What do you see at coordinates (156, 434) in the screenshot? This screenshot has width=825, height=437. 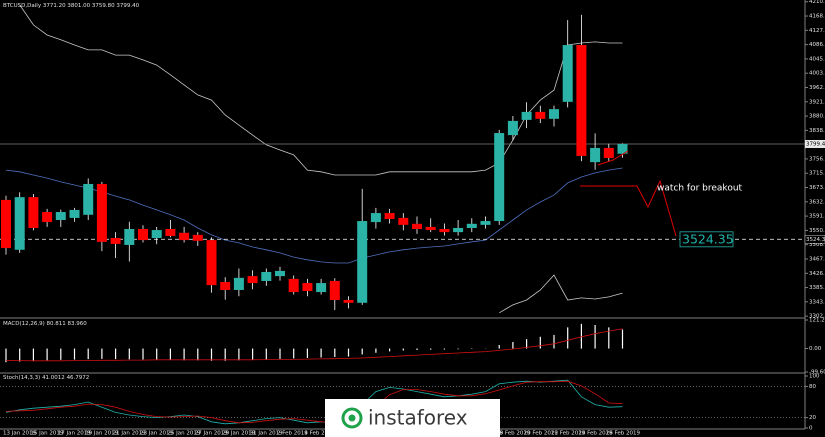 I see `x-tick-label: 23 Jan 2019` at bounding box center [156, 434].